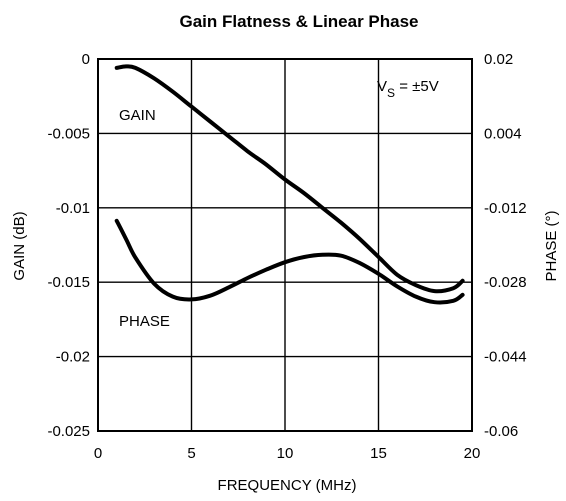  I want to click on y-tick-label-left: -0.005, so click(68, 133).